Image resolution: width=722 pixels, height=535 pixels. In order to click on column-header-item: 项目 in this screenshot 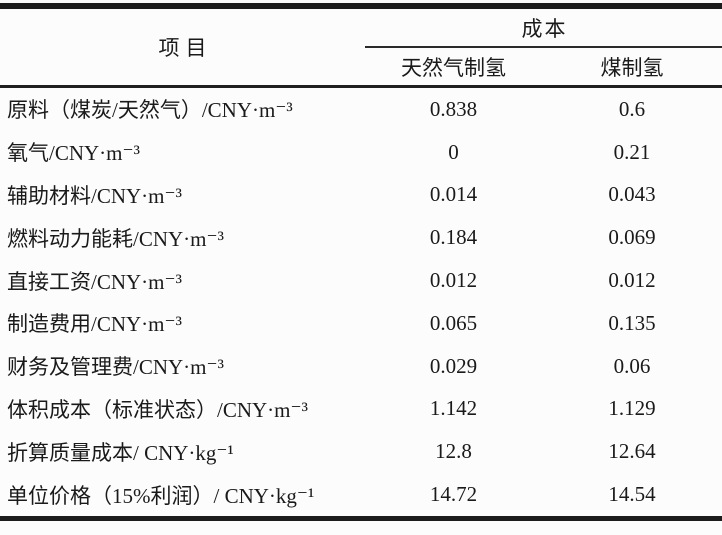, I will do `click(182, 47)`.